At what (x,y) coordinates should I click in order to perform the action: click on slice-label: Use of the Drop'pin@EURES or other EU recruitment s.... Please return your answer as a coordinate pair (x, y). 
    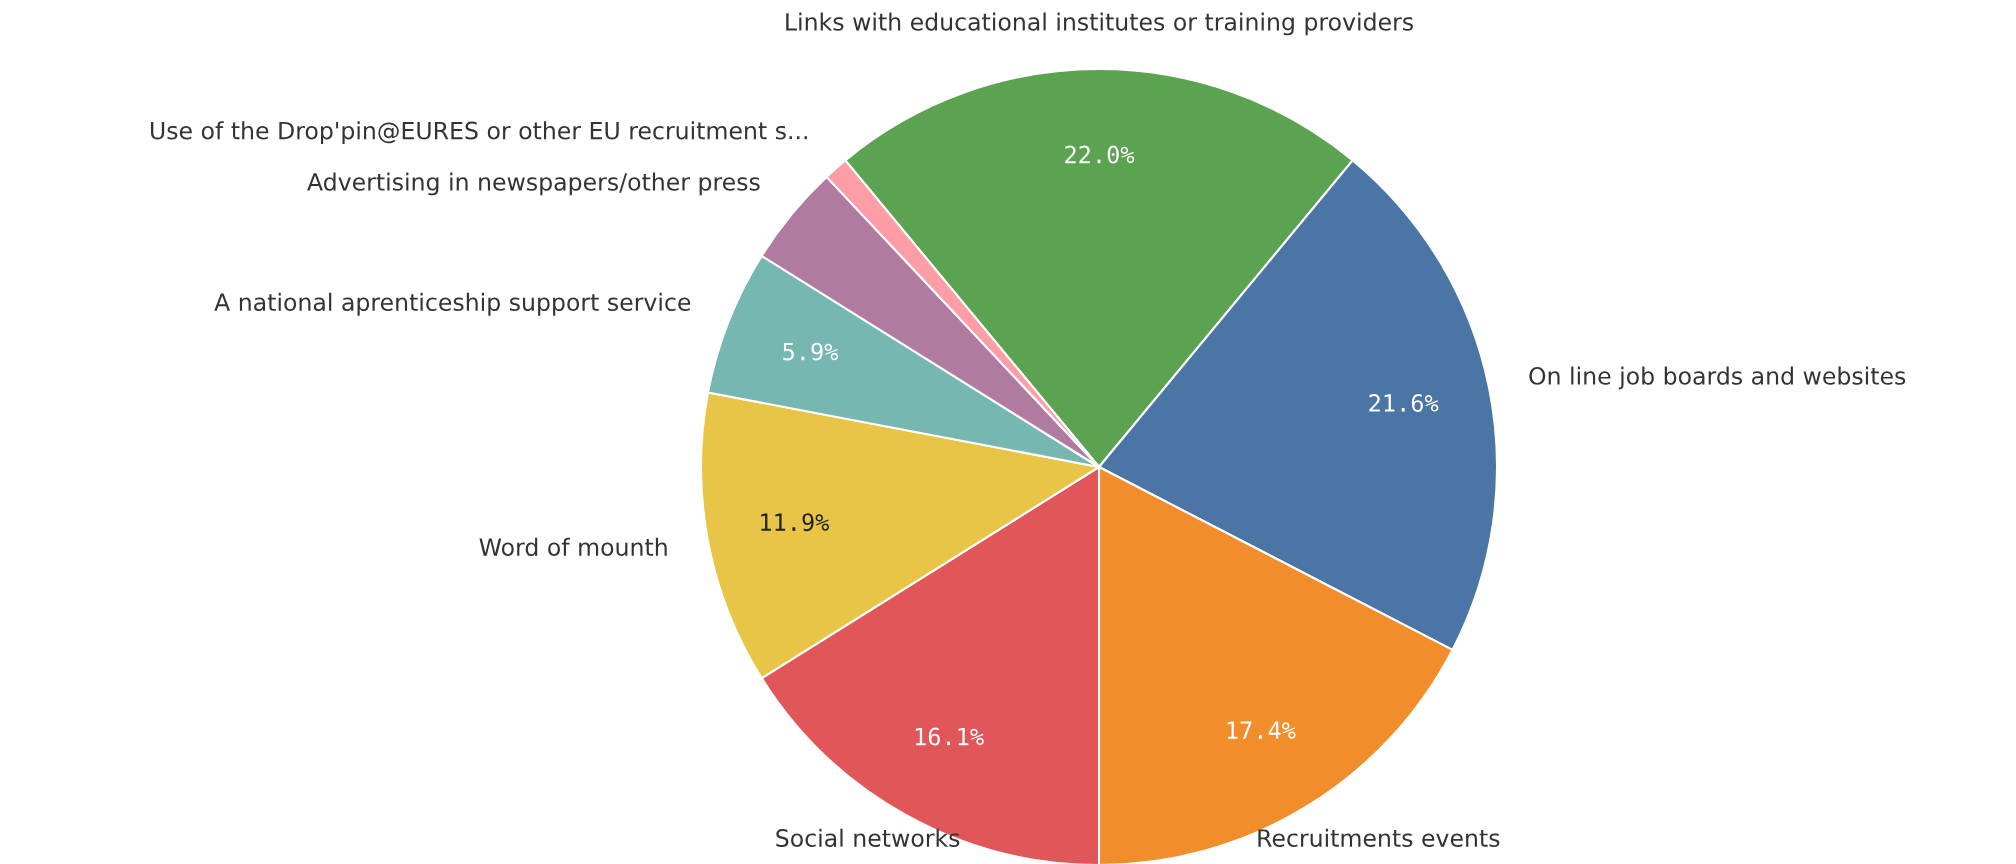
    Looking at the image, I should click on (478, 133).